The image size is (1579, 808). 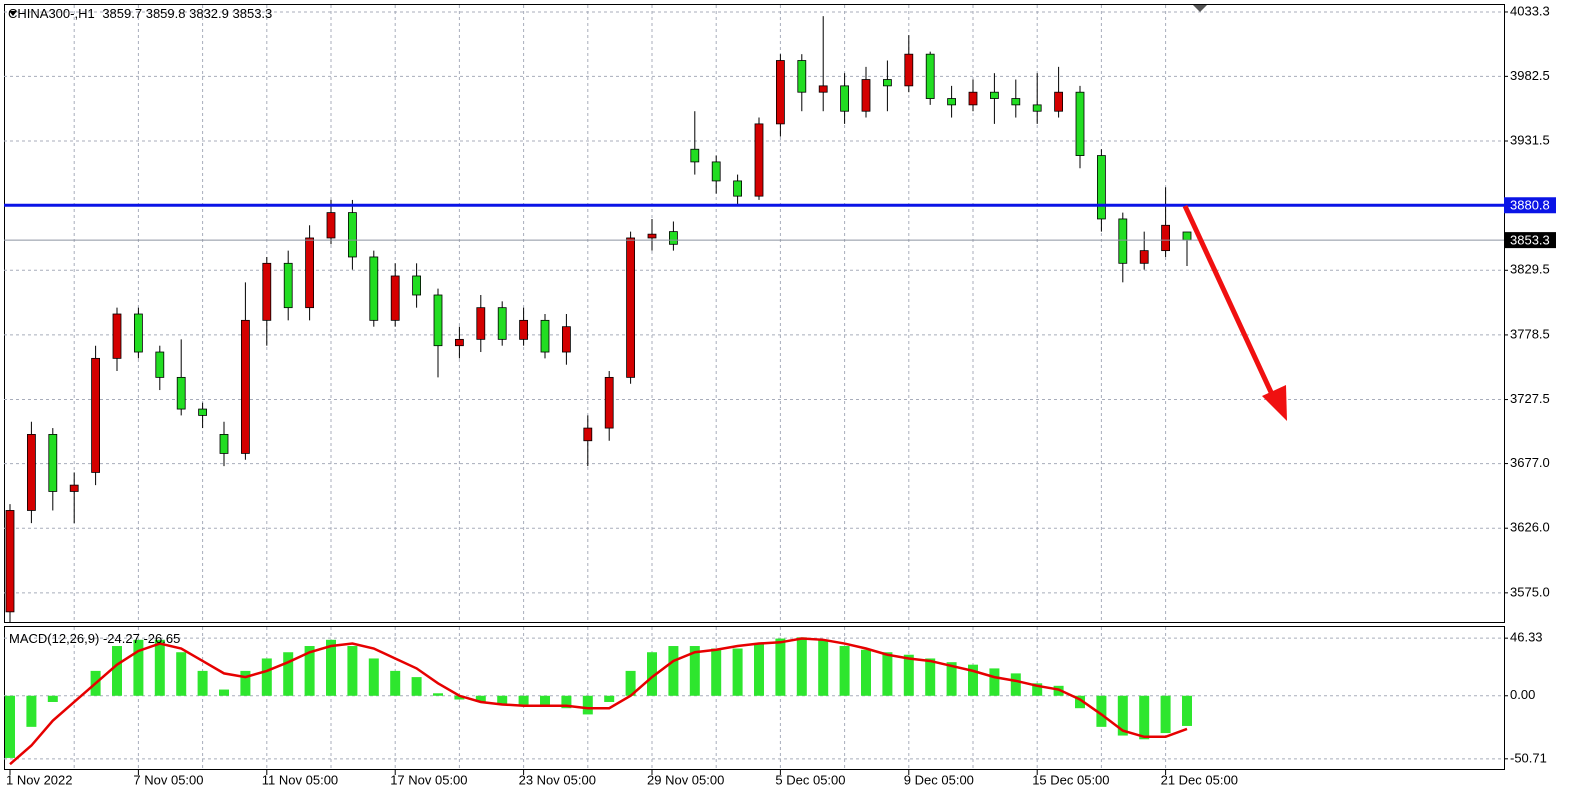 What do you see at coordinates (39, 779) in the screenshot?
I see `x-tick-label: 1 Nov 2022` at bounding box center [39, 779].